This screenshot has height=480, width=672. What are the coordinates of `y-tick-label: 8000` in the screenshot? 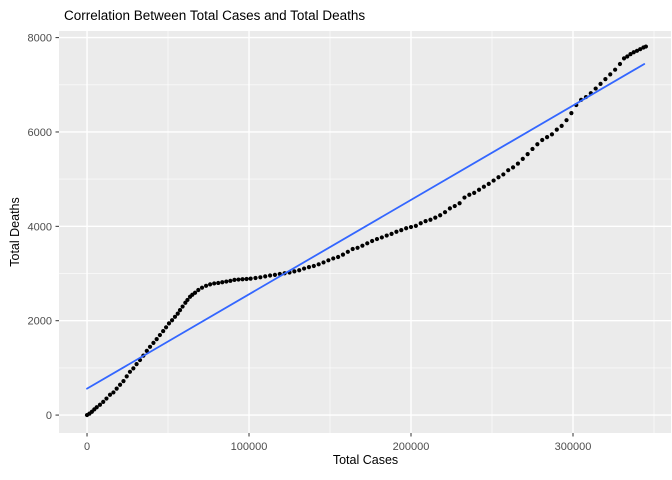 It's located at (40, 39).